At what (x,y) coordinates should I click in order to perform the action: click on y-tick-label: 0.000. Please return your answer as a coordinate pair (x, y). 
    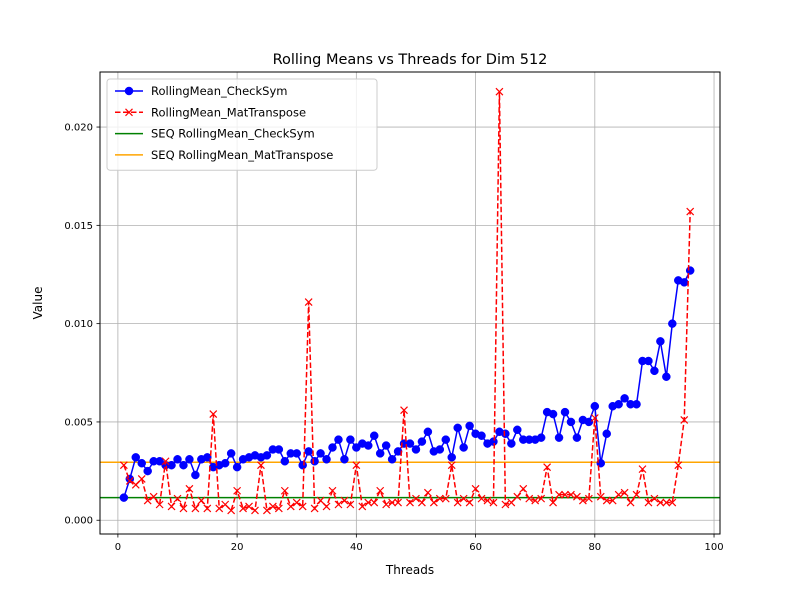
    Looking at the image, I should click on (78, 521).